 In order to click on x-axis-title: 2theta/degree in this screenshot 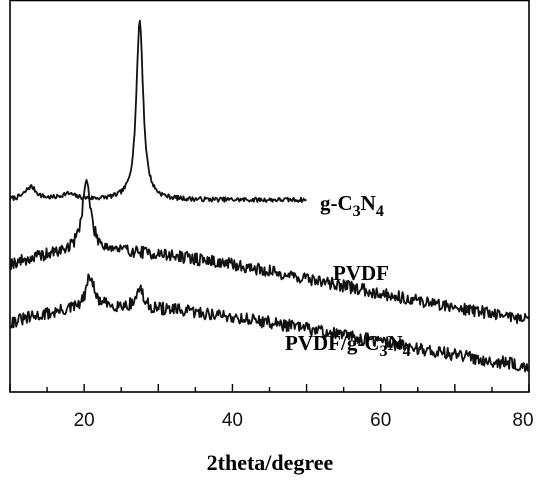, I will do `click(270, 462)`.